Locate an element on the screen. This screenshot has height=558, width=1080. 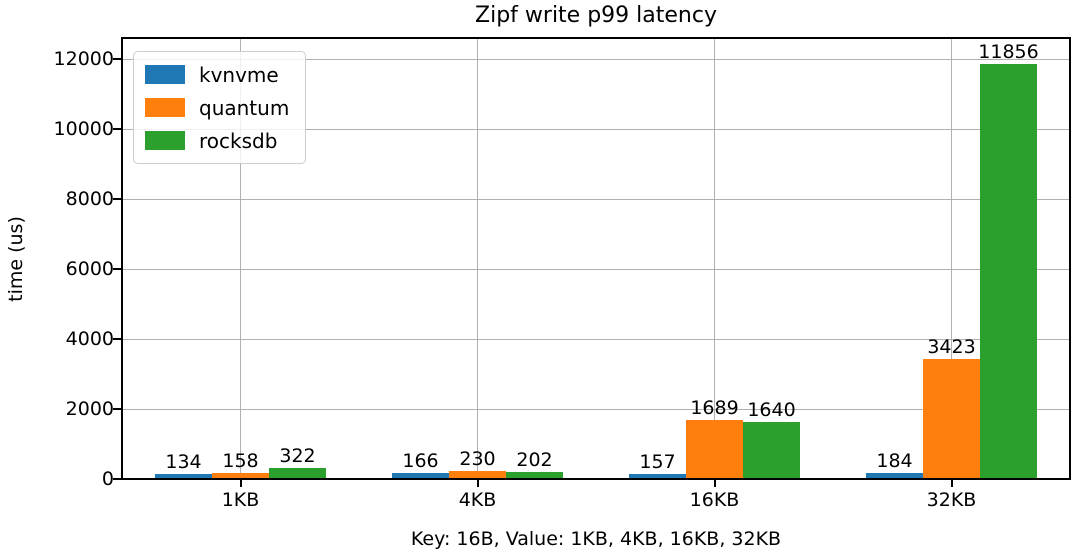
y-tick-label: 2000 is located at coordinates (89, 409).